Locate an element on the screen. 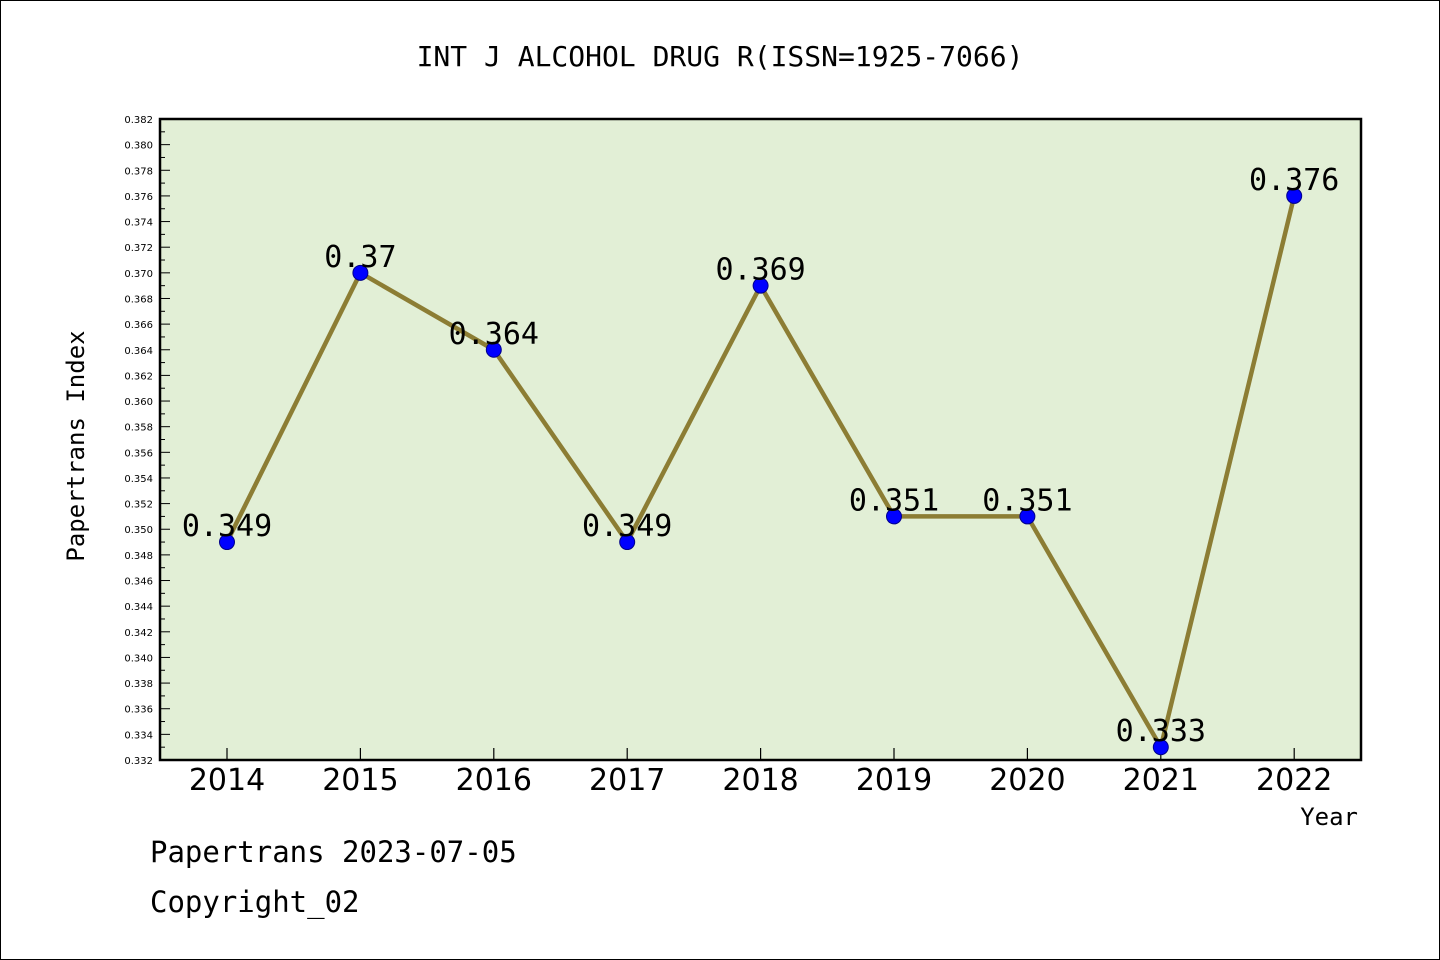 The width and height of the screenshot is (1440, 960). y-tick-label: 0.358 is located at coordinates (138, 428).